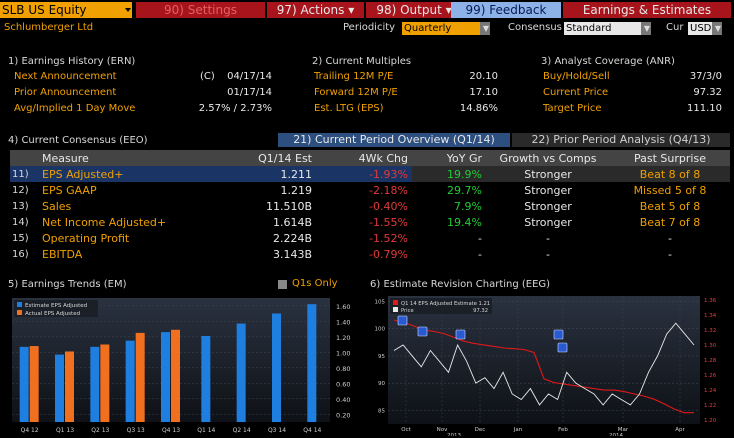  Describe the element at coordinates (395, 302) in the screenshot. I see `legend-estimate-swatch` at that location.